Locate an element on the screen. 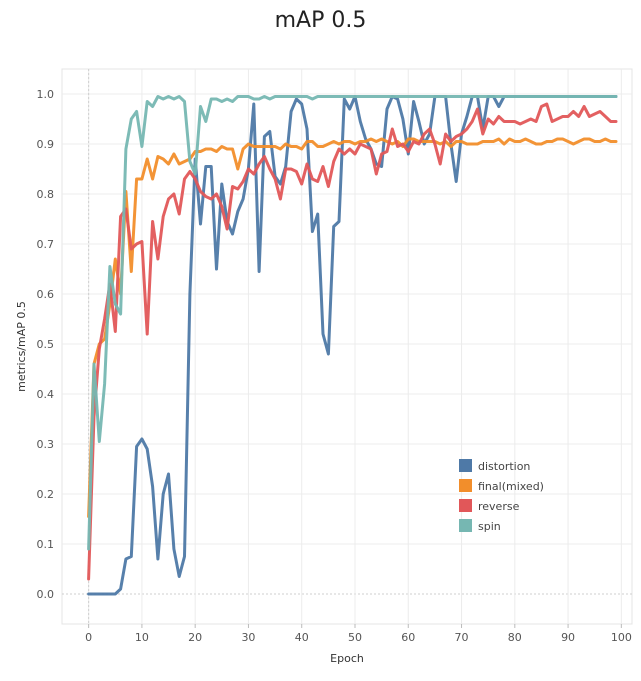 The width and height of the screenshot is (641, 681). chart-title: mAP 0.5 is located at coordinates (320, 20).